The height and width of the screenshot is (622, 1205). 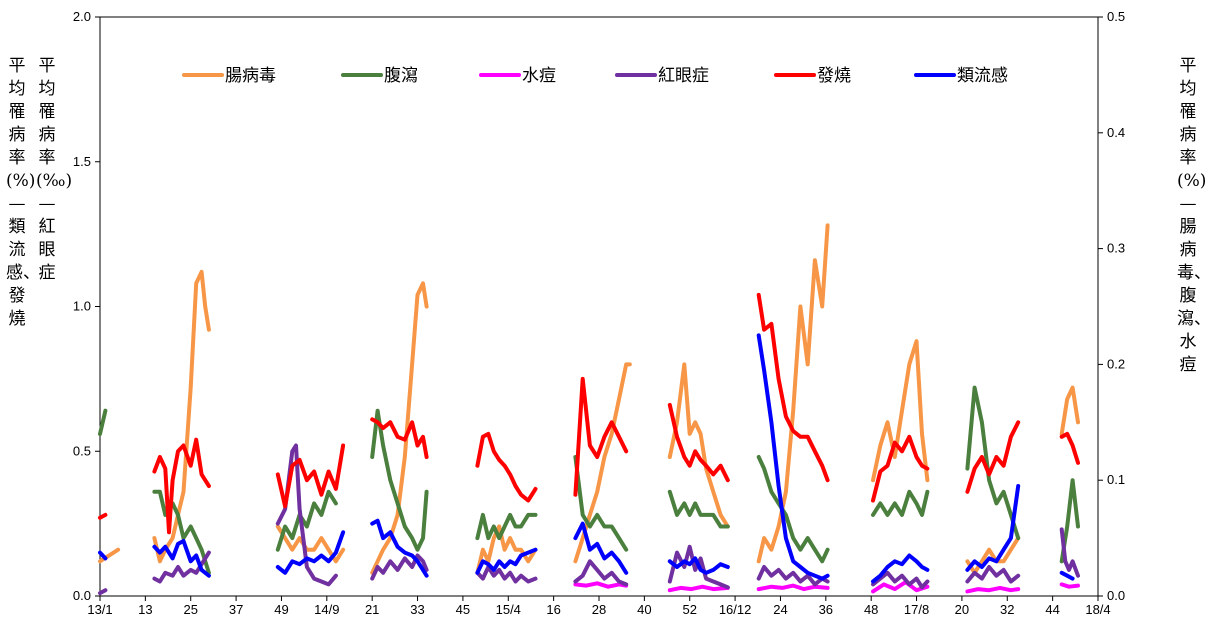 What do you see at coordinates (82, 161) in the screenshot?
I see `left-tick-label: 1.5` at bounding box center [82, 161].